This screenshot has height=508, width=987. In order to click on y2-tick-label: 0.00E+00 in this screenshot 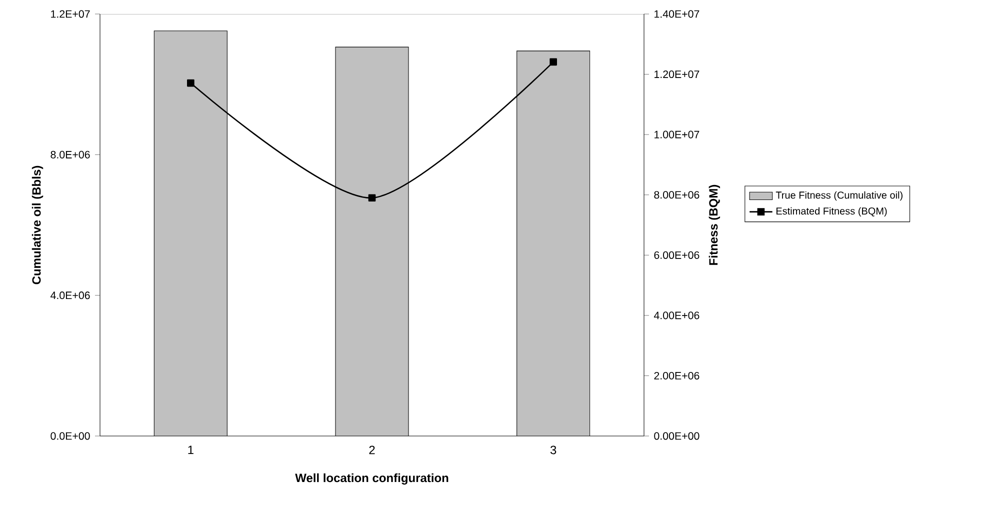, I will do `click(677, 436)`.